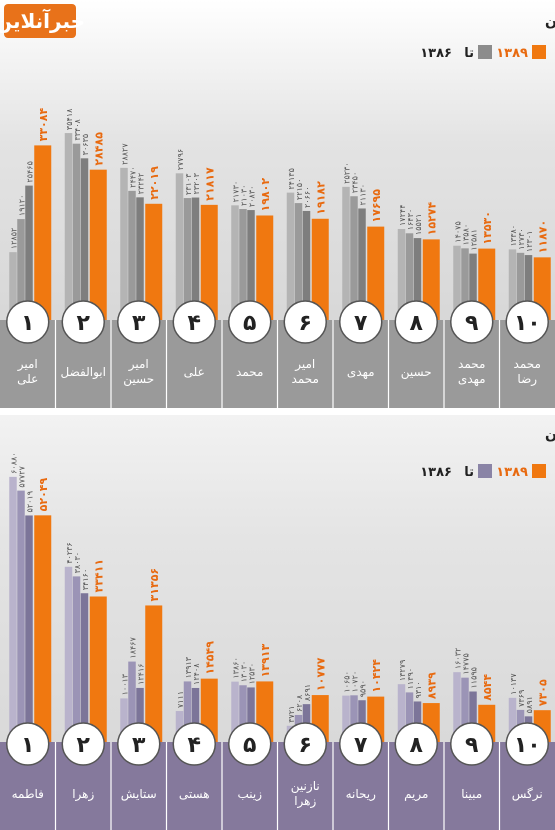  I want to click on boys-legend: ۱۳۸۹ تا ۱۳۸۶, so click(483, 53).